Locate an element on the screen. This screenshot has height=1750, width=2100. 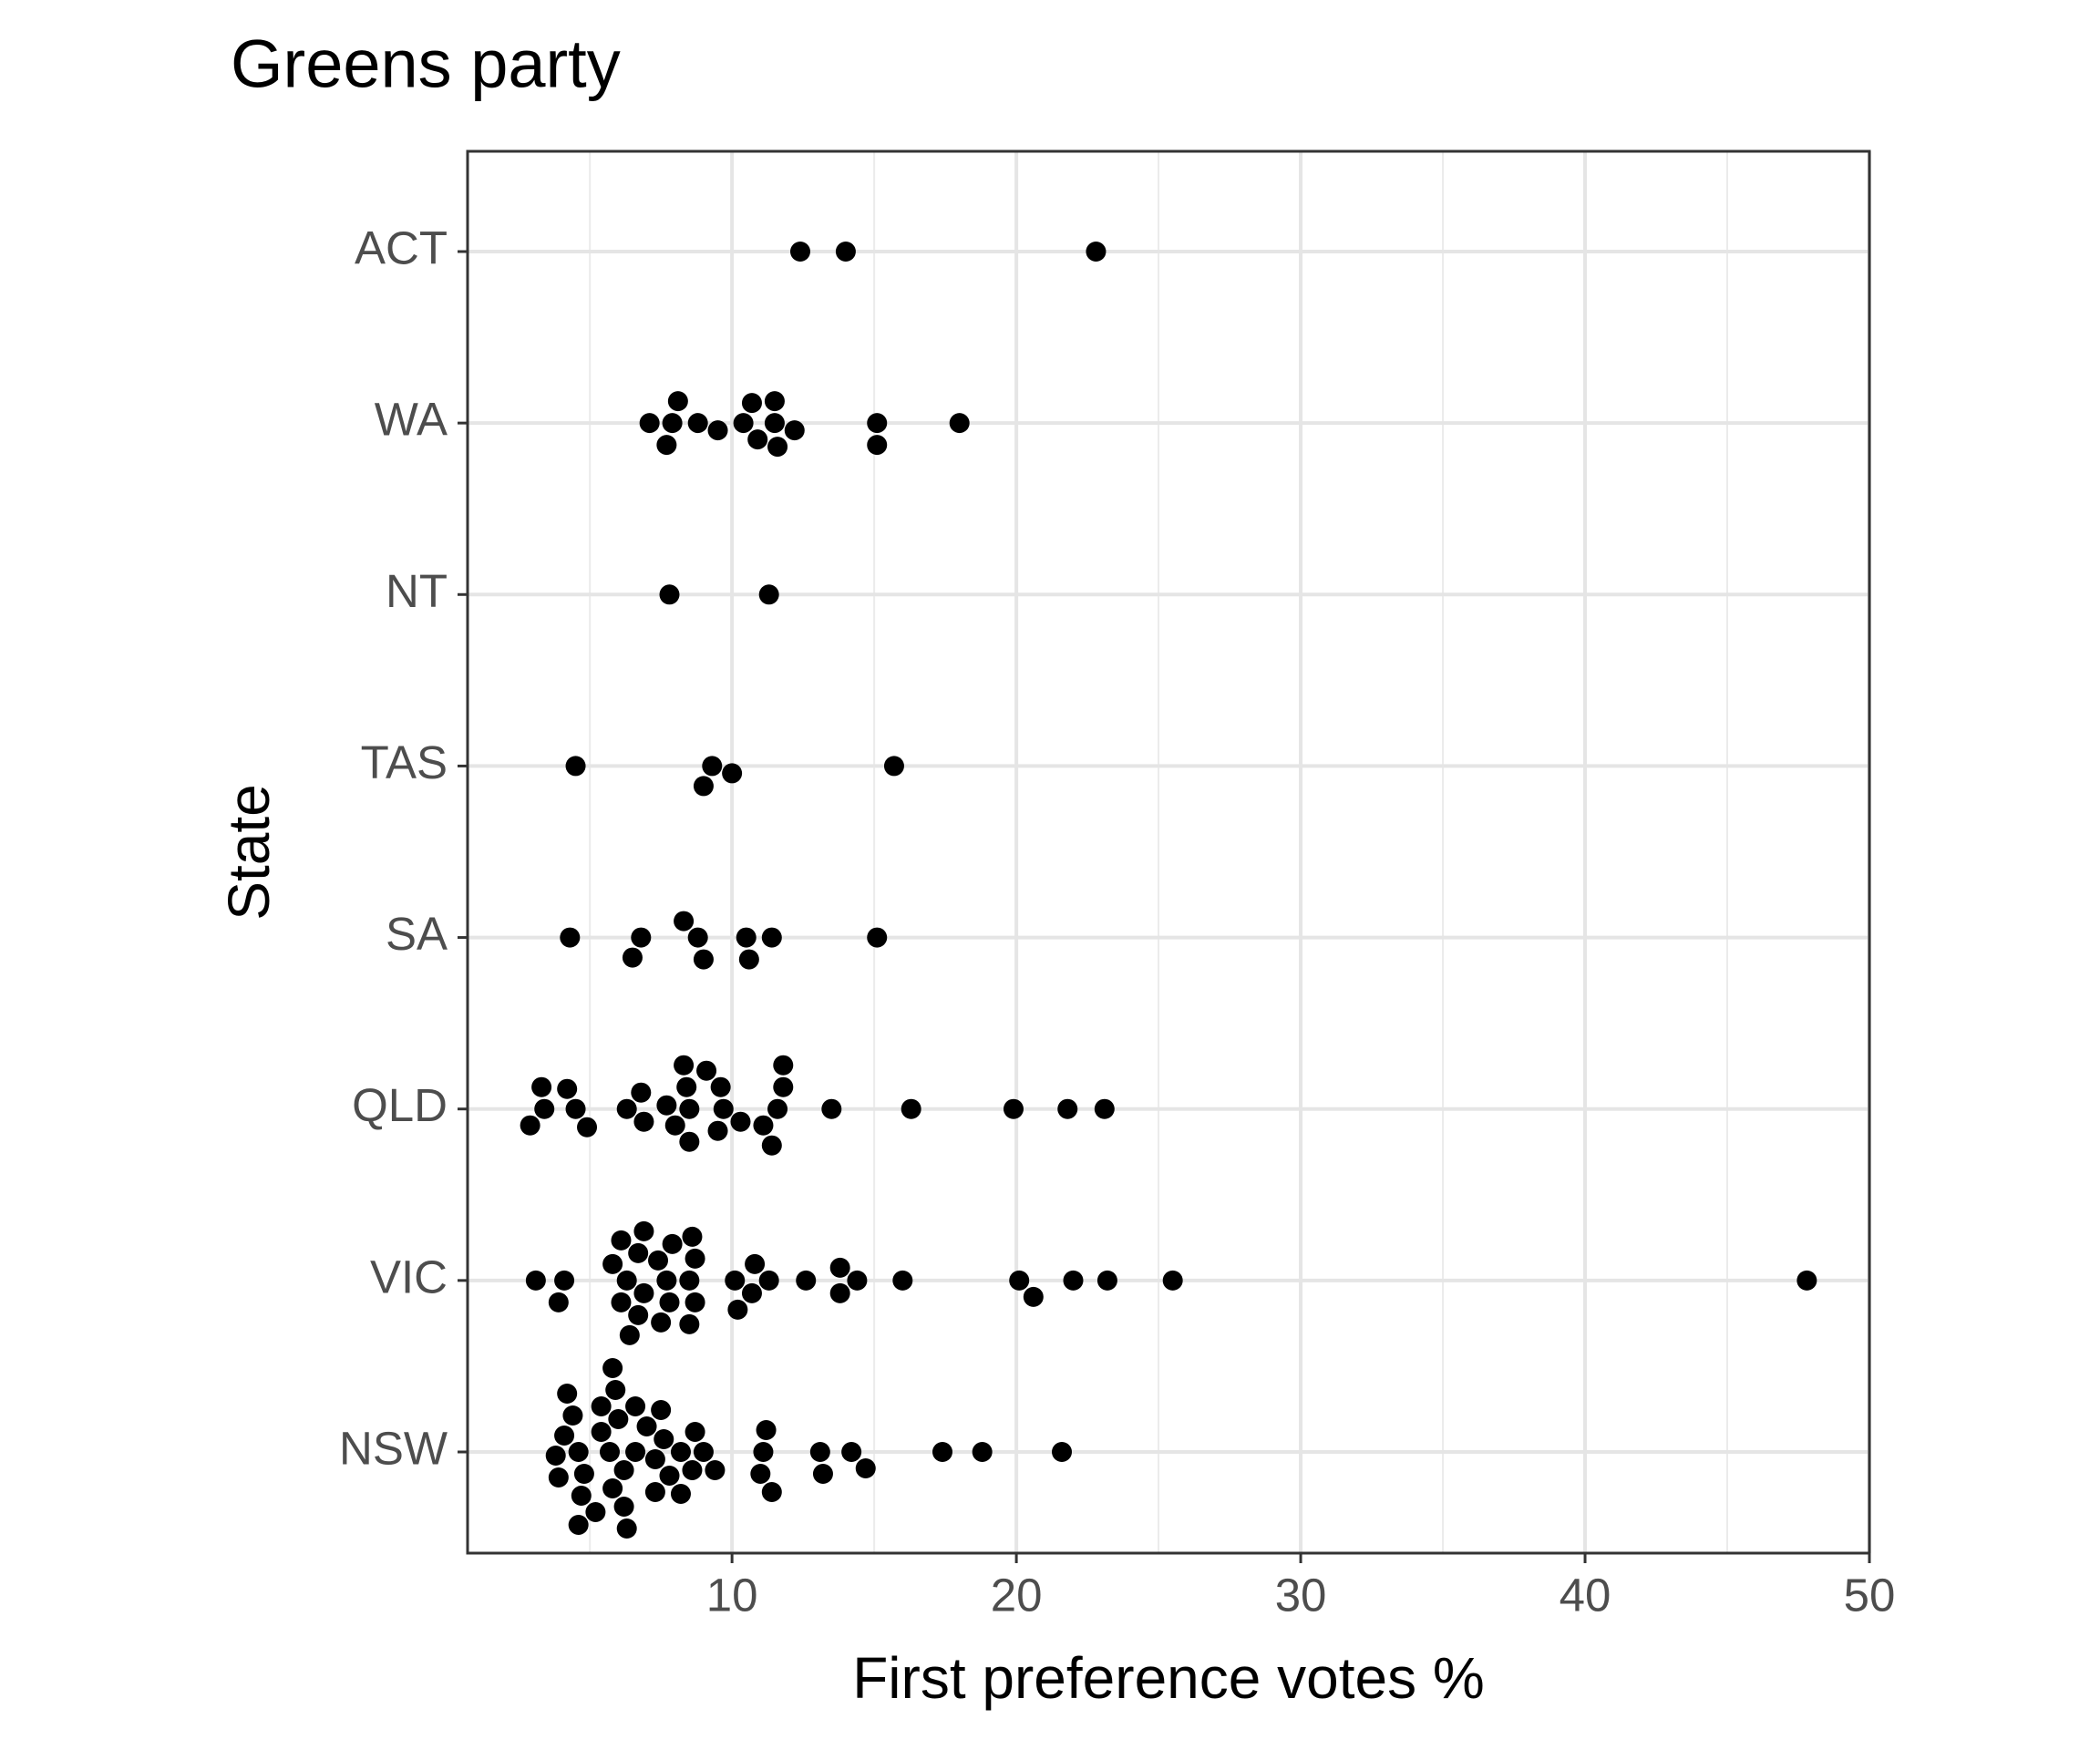
y-tick-label: QLD is located at coordinates (400, 1105).